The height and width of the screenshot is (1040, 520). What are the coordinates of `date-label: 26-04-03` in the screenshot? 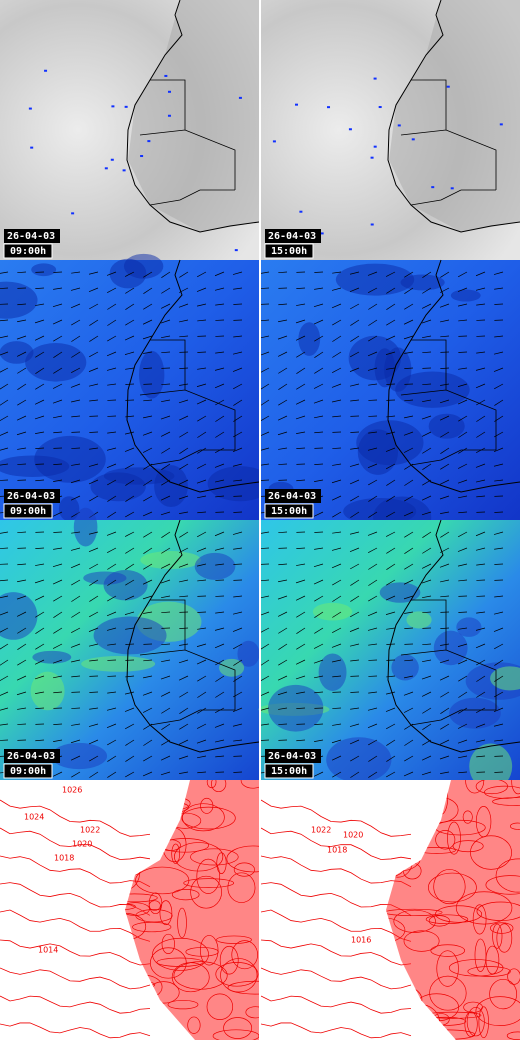 It's located at (292, 236).